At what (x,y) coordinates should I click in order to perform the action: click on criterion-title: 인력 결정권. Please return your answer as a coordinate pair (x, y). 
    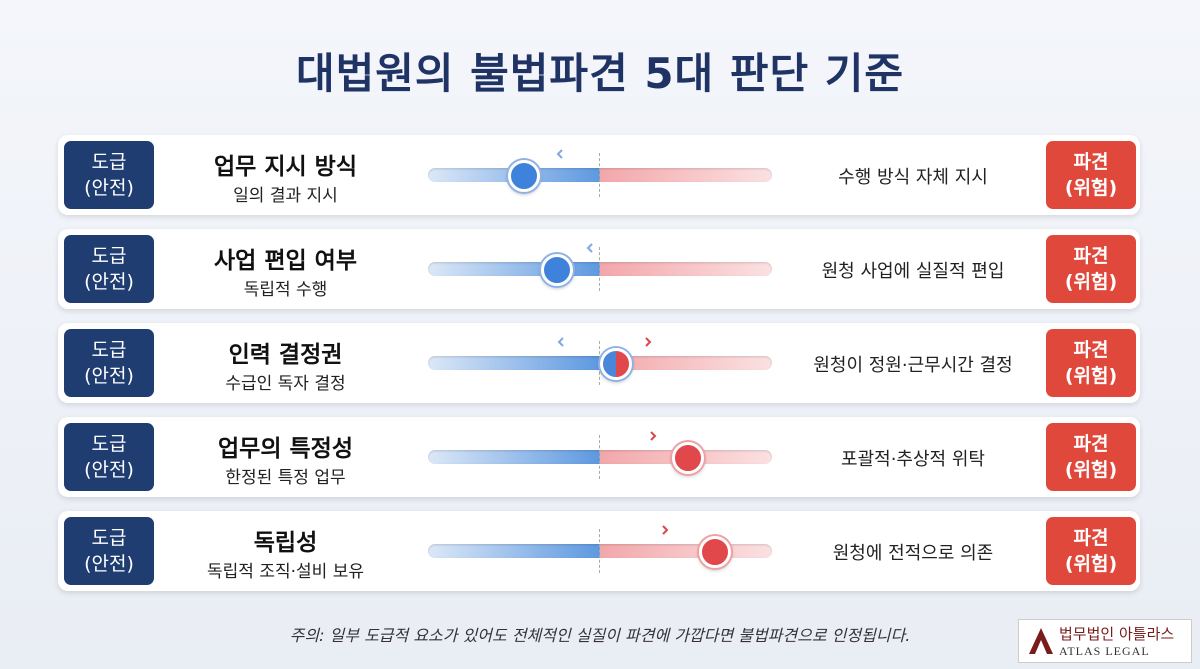
    Looking at the image, I should click on (285, 355).